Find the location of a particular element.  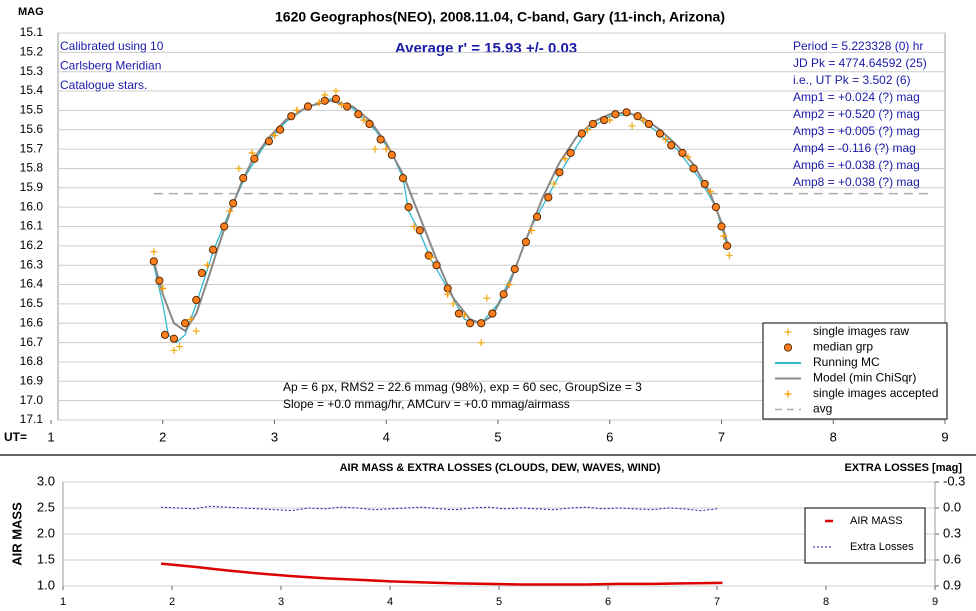

note: Carlsberg Meridian is located at coordinates (110, 66).